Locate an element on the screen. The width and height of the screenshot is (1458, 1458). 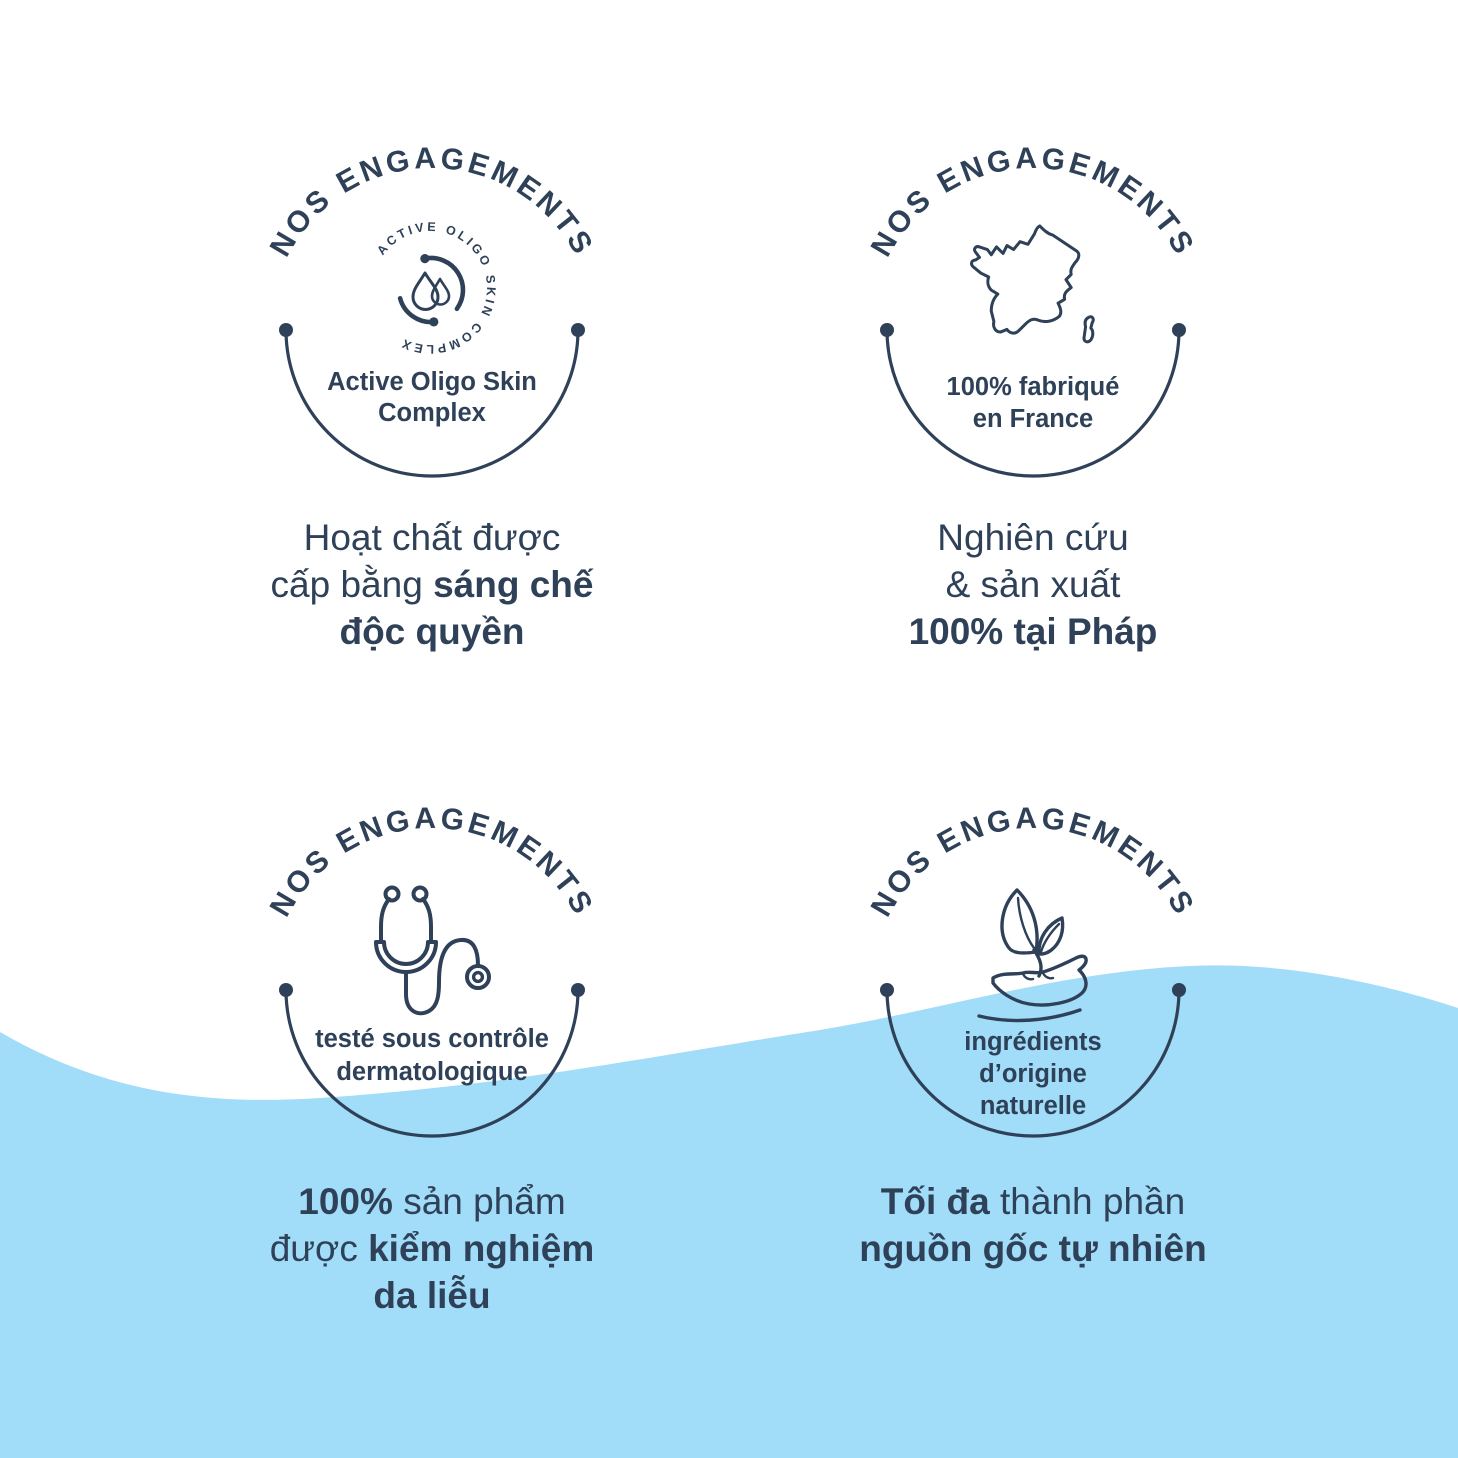
description-line: 100% sản phẩm is located at coordinates (432, 1201).